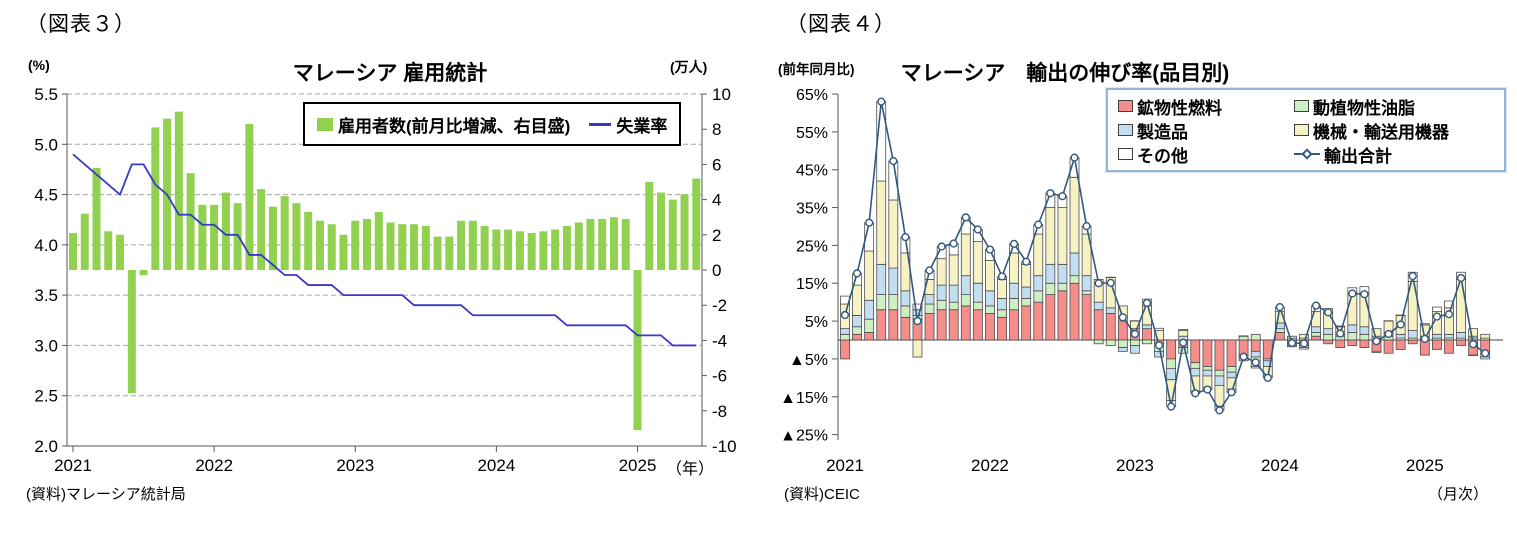 This screenshot has height=537, width=1517. Describe the element at coordinates (1206, 154) in the screenshot. I see `legend-item-other: その他` at that location.